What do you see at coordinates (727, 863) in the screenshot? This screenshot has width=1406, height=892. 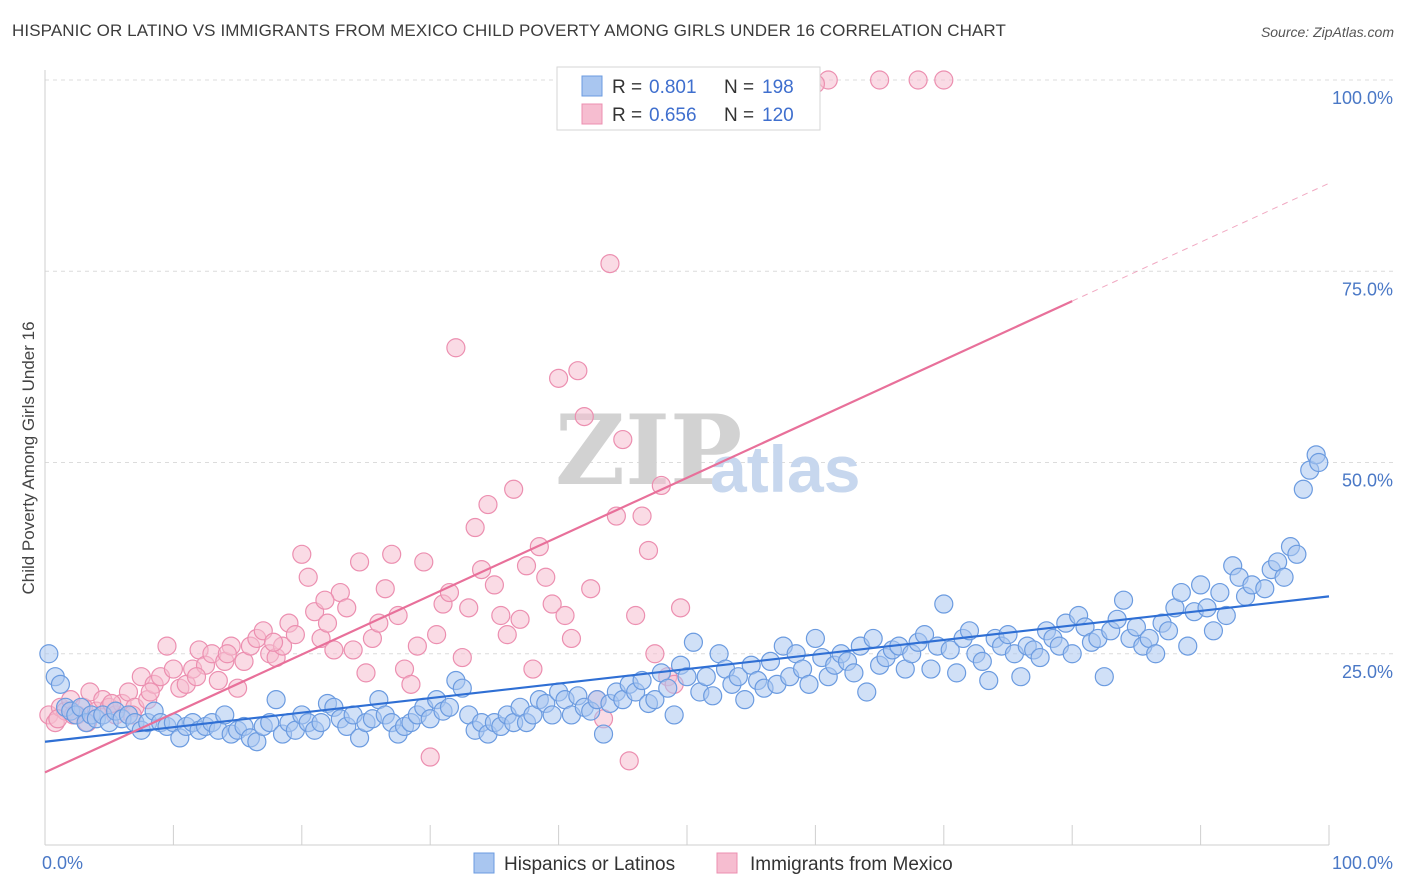 I see `bottom-legend-swatch-pink` at bounding box center [727, 863].